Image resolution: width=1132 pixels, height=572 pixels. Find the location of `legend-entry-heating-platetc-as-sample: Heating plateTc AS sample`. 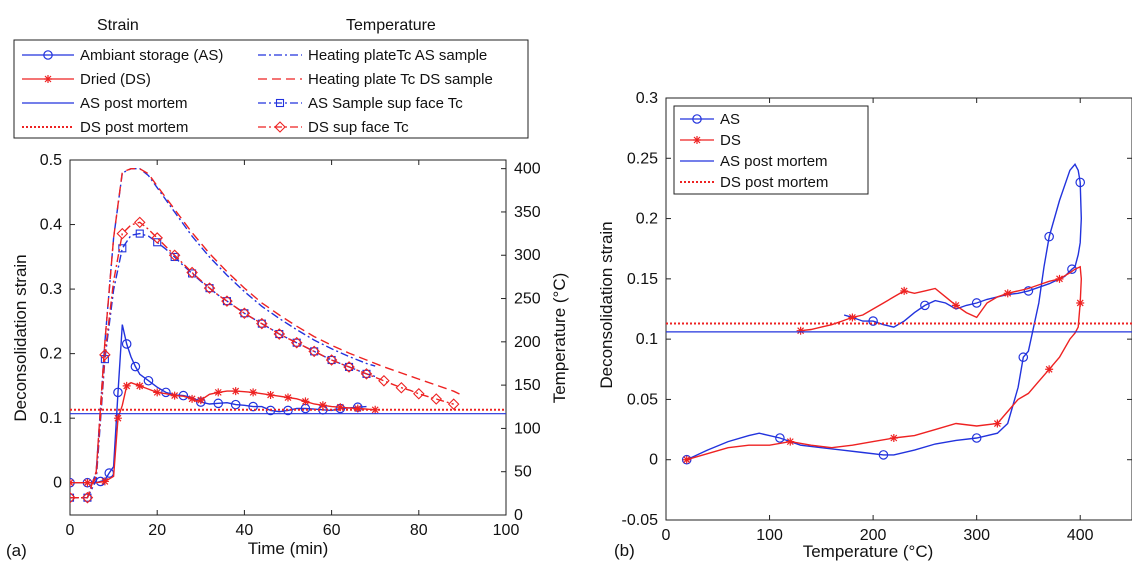

legend-entry-heating-platetc-as-sample: Heating plateTc AS sample is located at coordinates (372, 55).